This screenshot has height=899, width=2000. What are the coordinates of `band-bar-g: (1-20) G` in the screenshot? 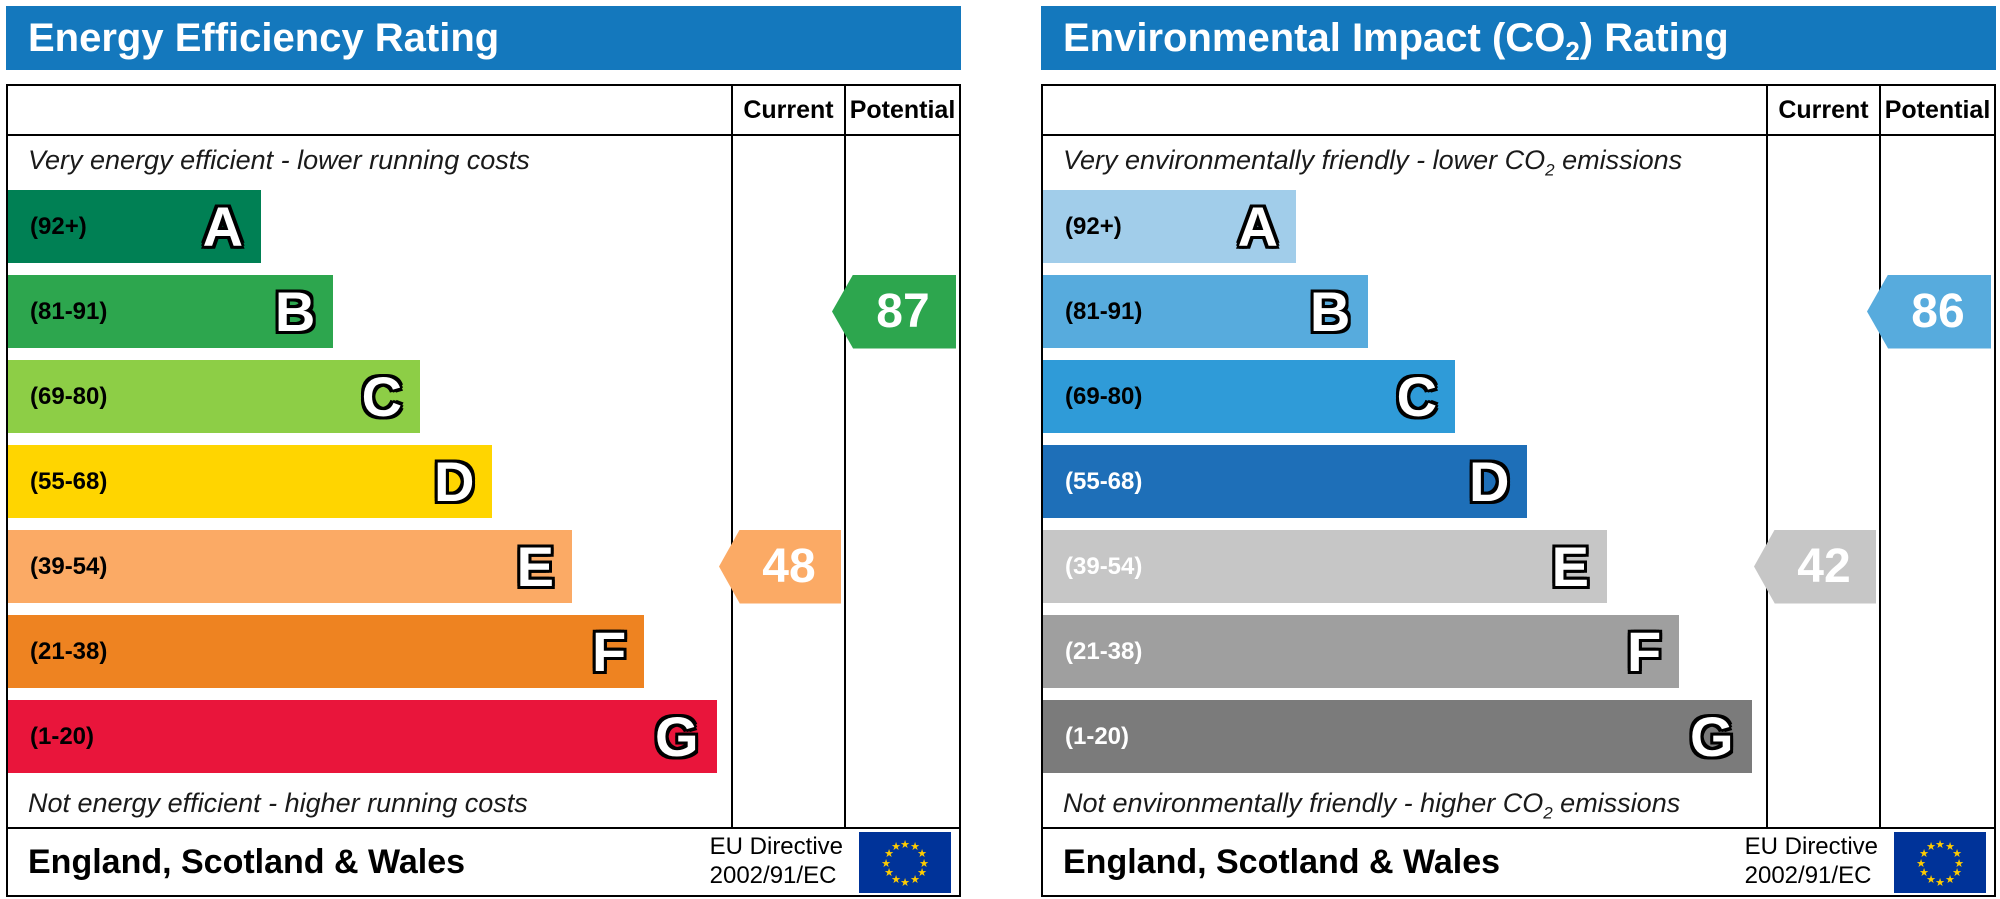 It's located at (1397, 736).